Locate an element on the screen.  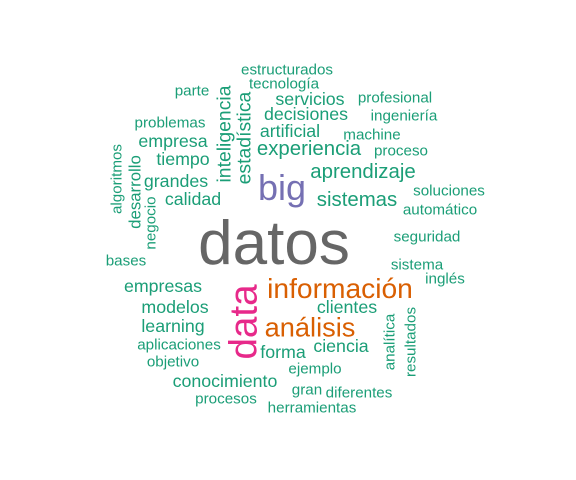
word-grandes: grandes is located at coordinates (176, 181).